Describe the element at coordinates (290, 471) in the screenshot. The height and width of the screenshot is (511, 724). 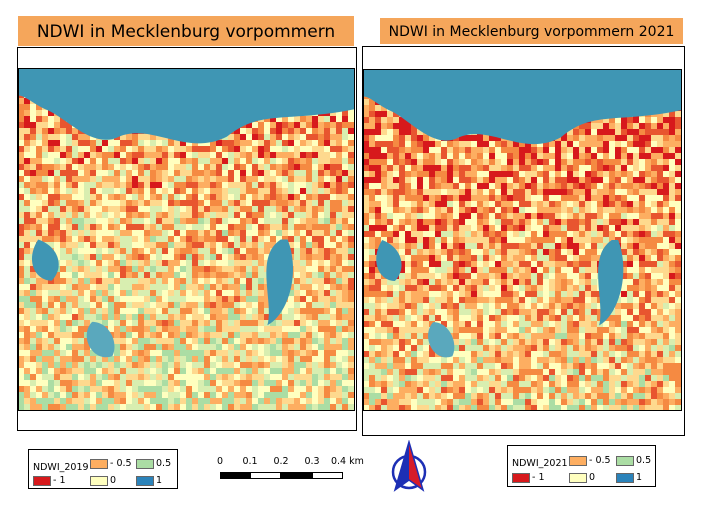
I see `scale-bar: 0 0.1 0.2 0.3 0.4 km` at that location.